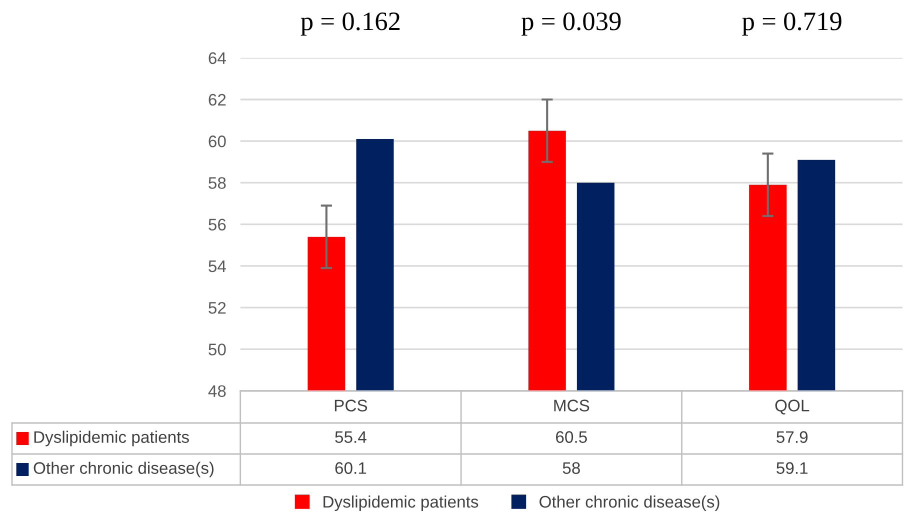 This screenshot has width=907, height=526. I want to click on y-tick-label: 62, so click(217, 100).